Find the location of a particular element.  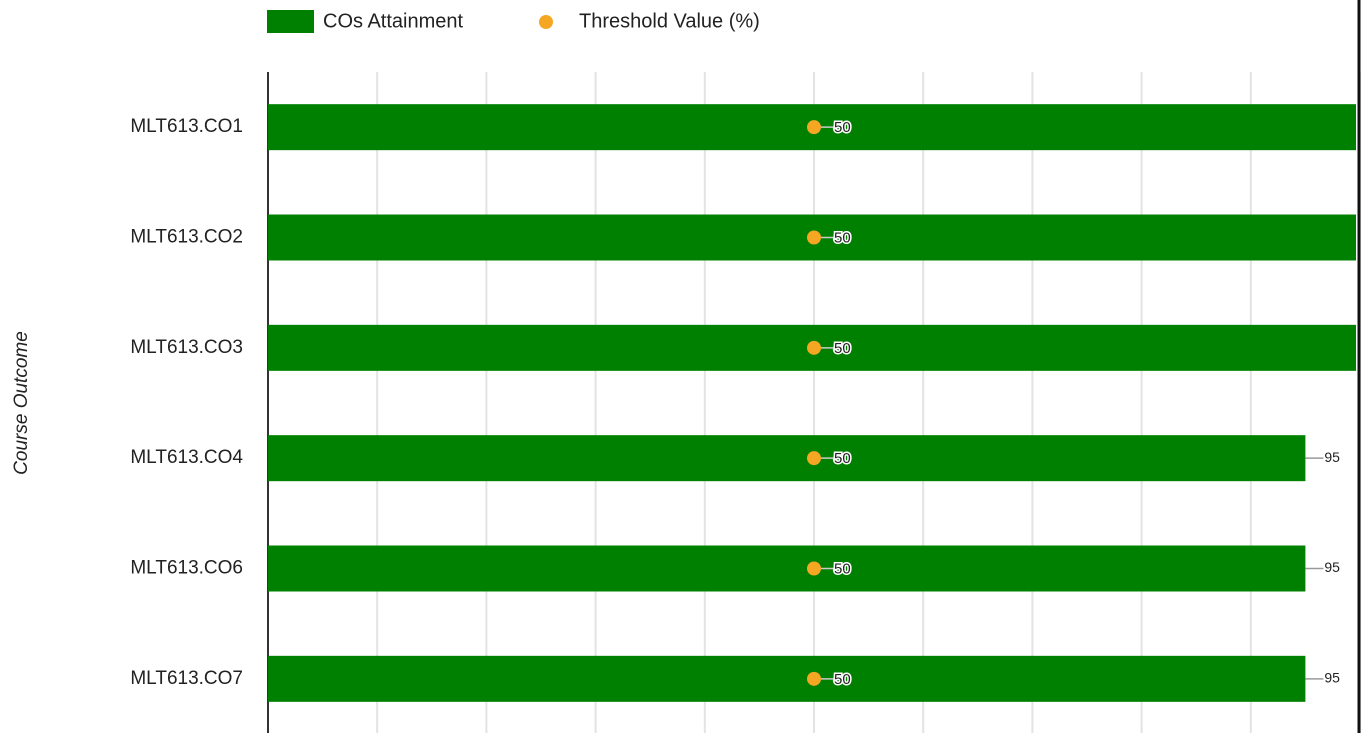

legend: COs Attainment Threshold Value (%) is located at coordinates (513, 21).